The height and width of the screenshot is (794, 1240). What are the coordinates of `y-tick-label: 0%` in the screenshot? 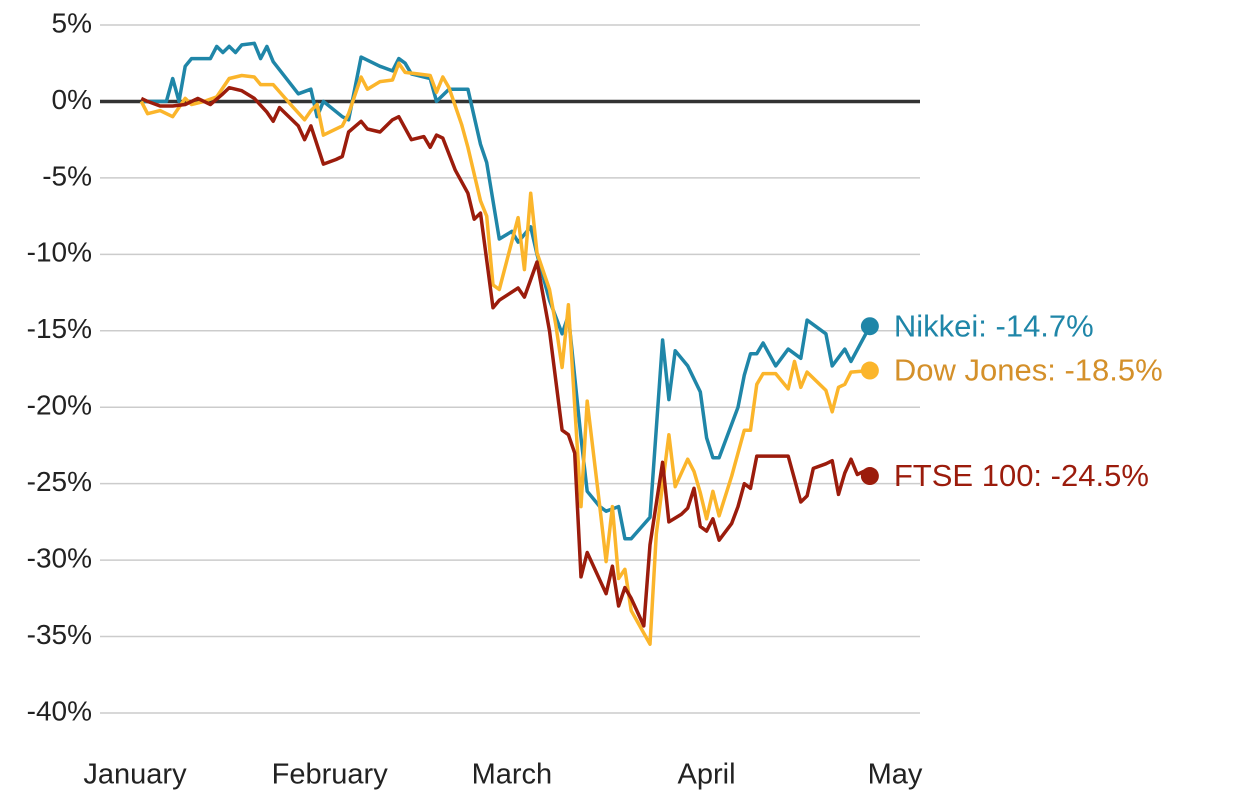 It's located at (72, 99).